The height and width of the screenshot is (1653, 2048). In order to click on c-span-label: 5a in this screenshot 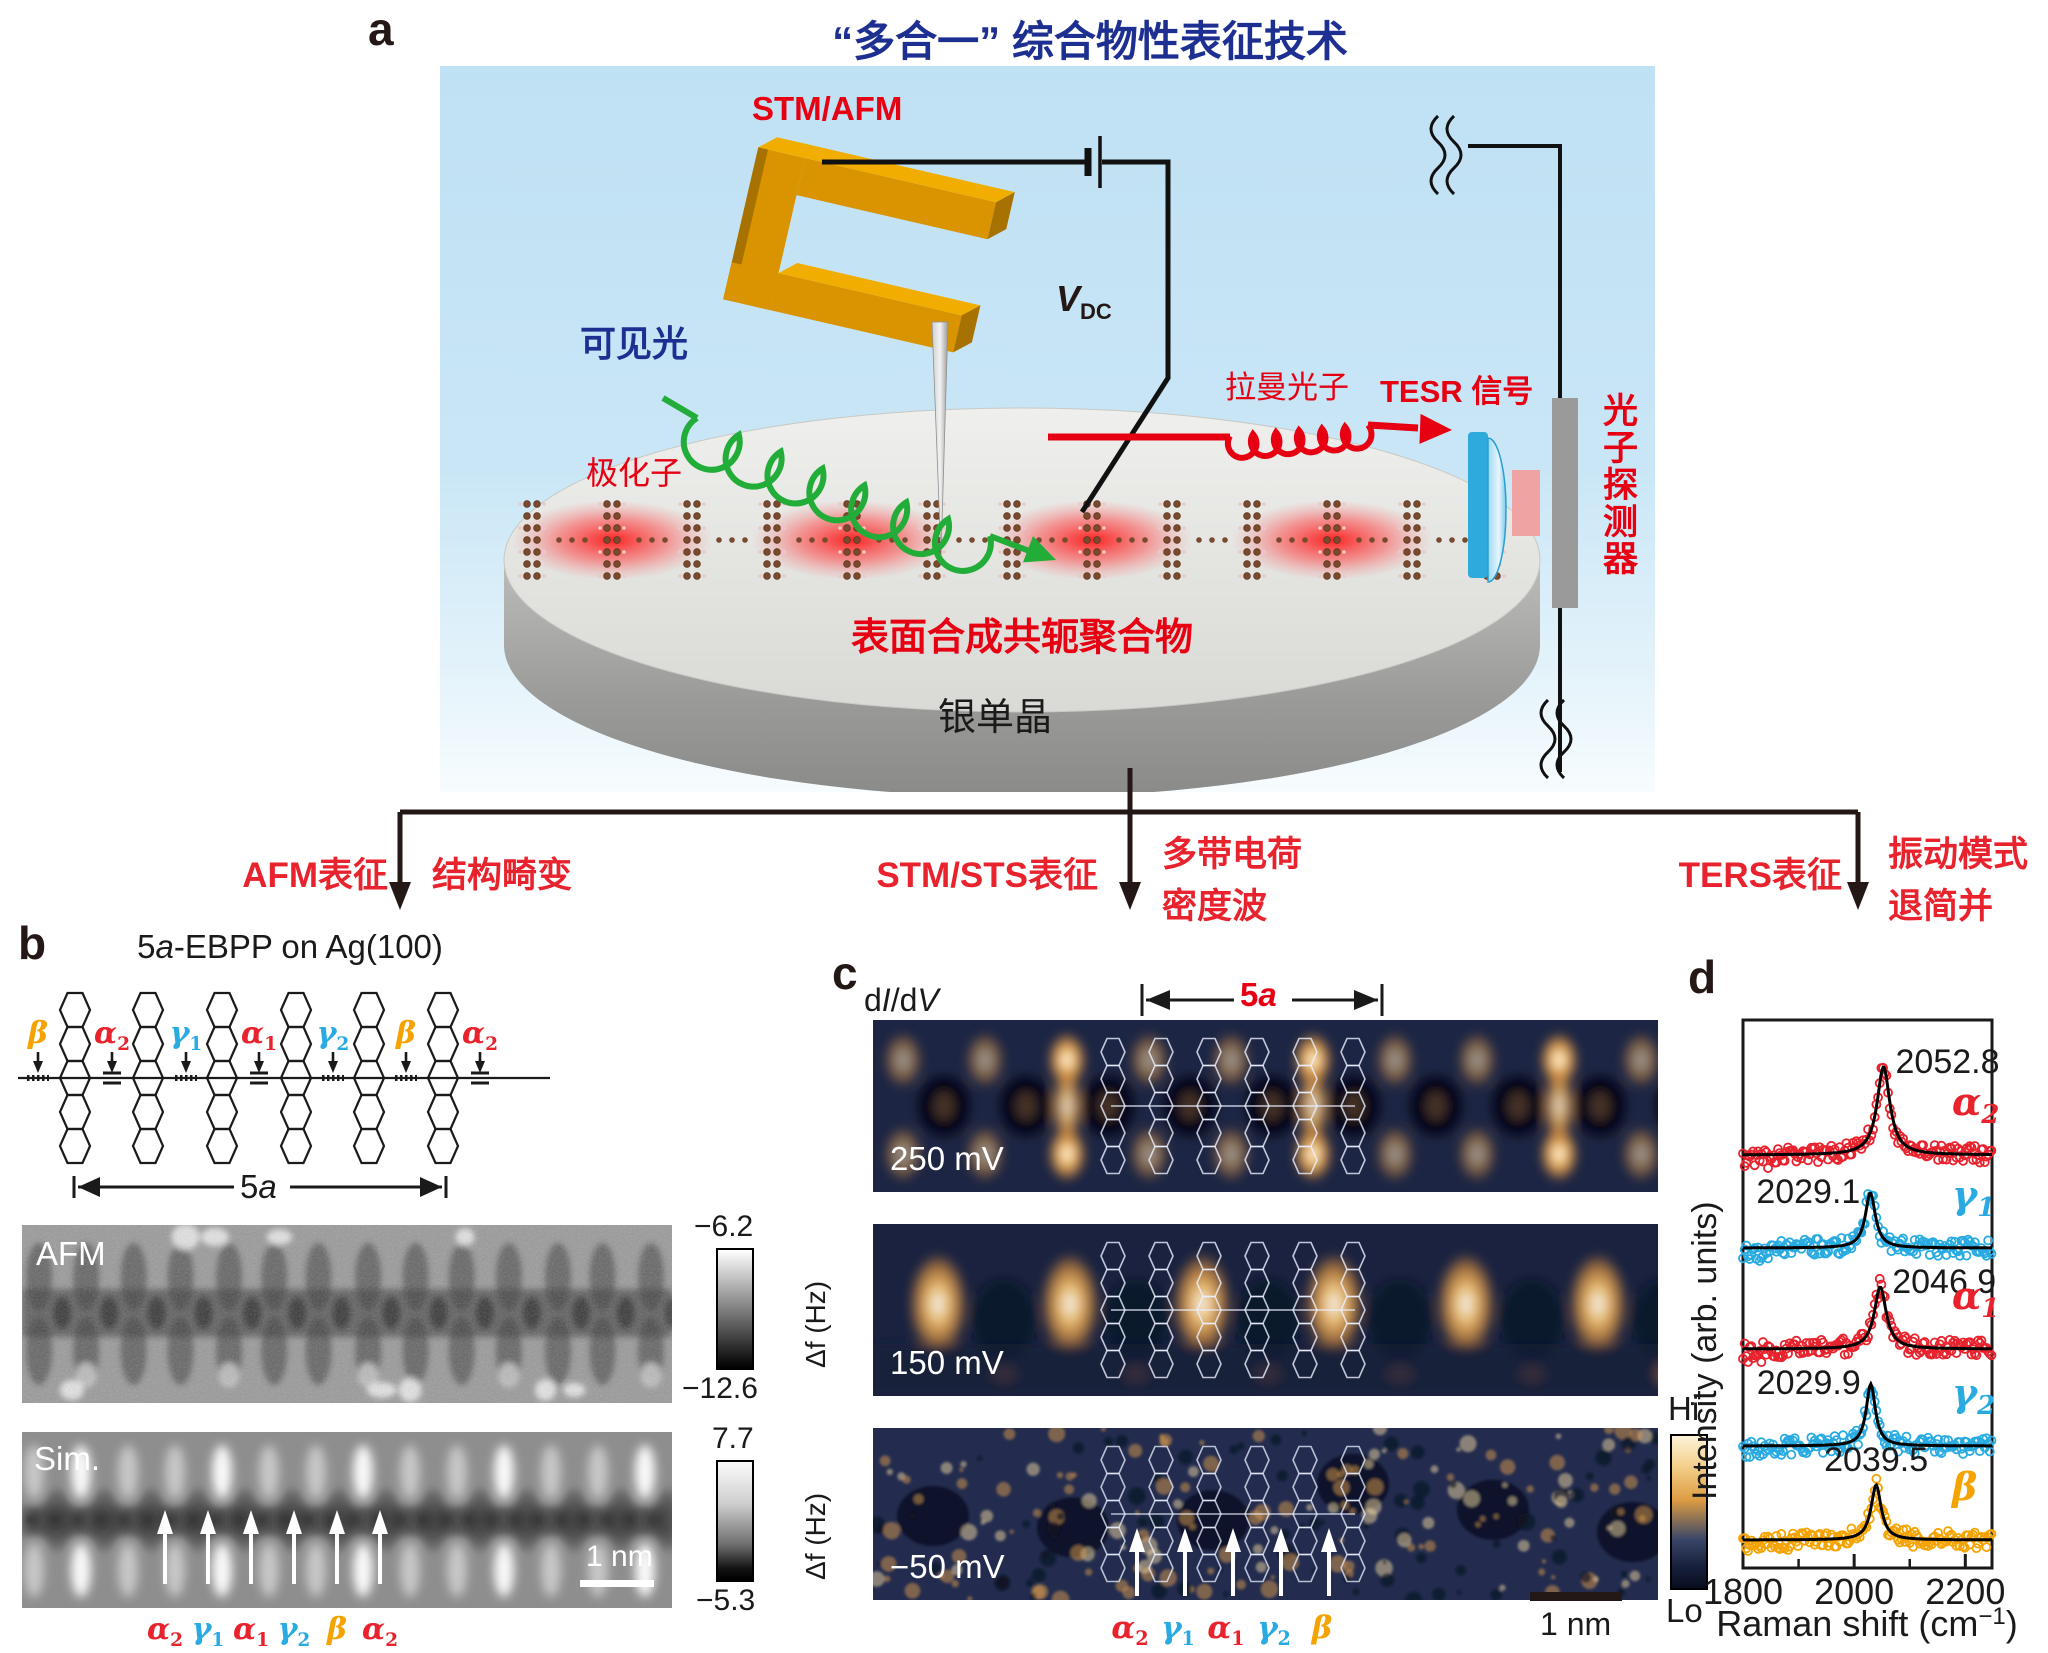, I will do `click(1258, 994)`.